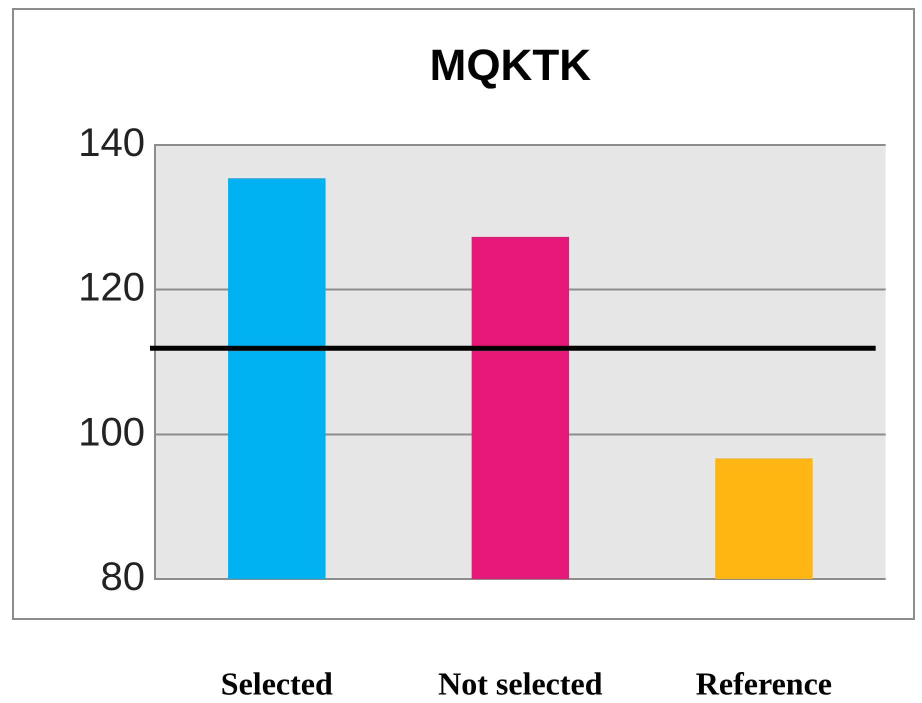 The height and width of the screenshot is (703, 922). What do you see at coordinates (764, 683) in the screenshot?
I see `x-tick-label: Reference` at bounding box center [764, 683].